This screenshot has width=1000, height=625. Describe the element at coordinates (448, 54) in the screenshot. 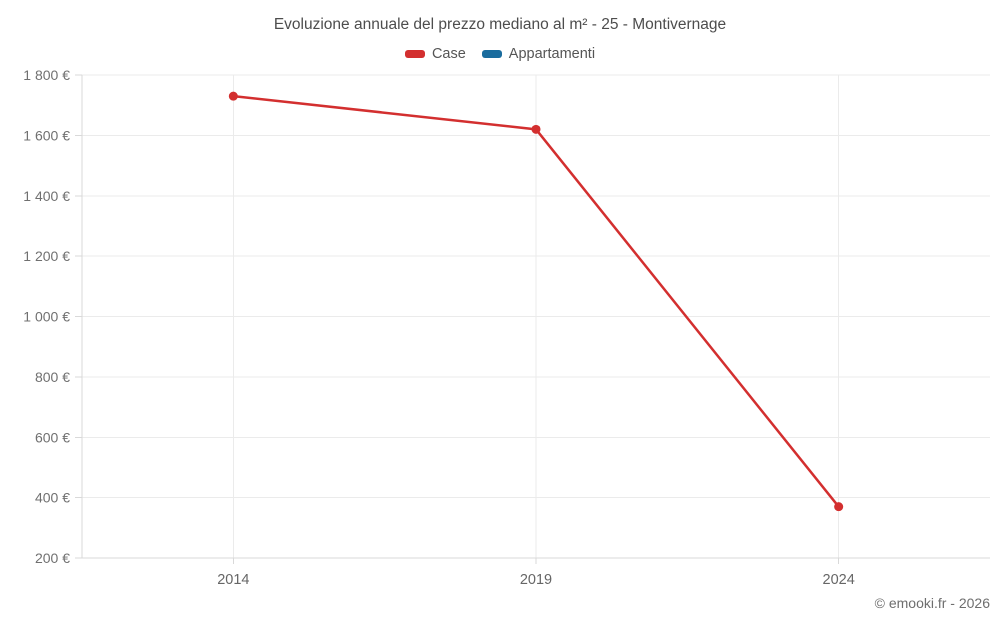

I see `legend-label-case: Case` at that location.